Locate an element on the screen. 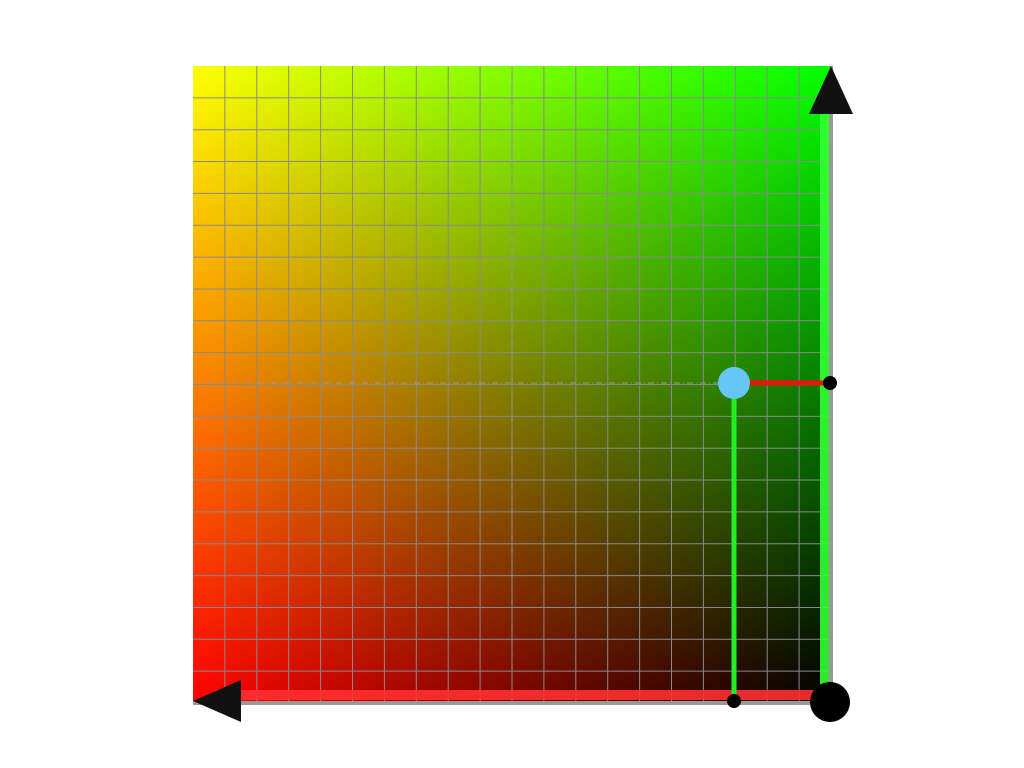  green-axis-bar is located at coordinates (825, 395).